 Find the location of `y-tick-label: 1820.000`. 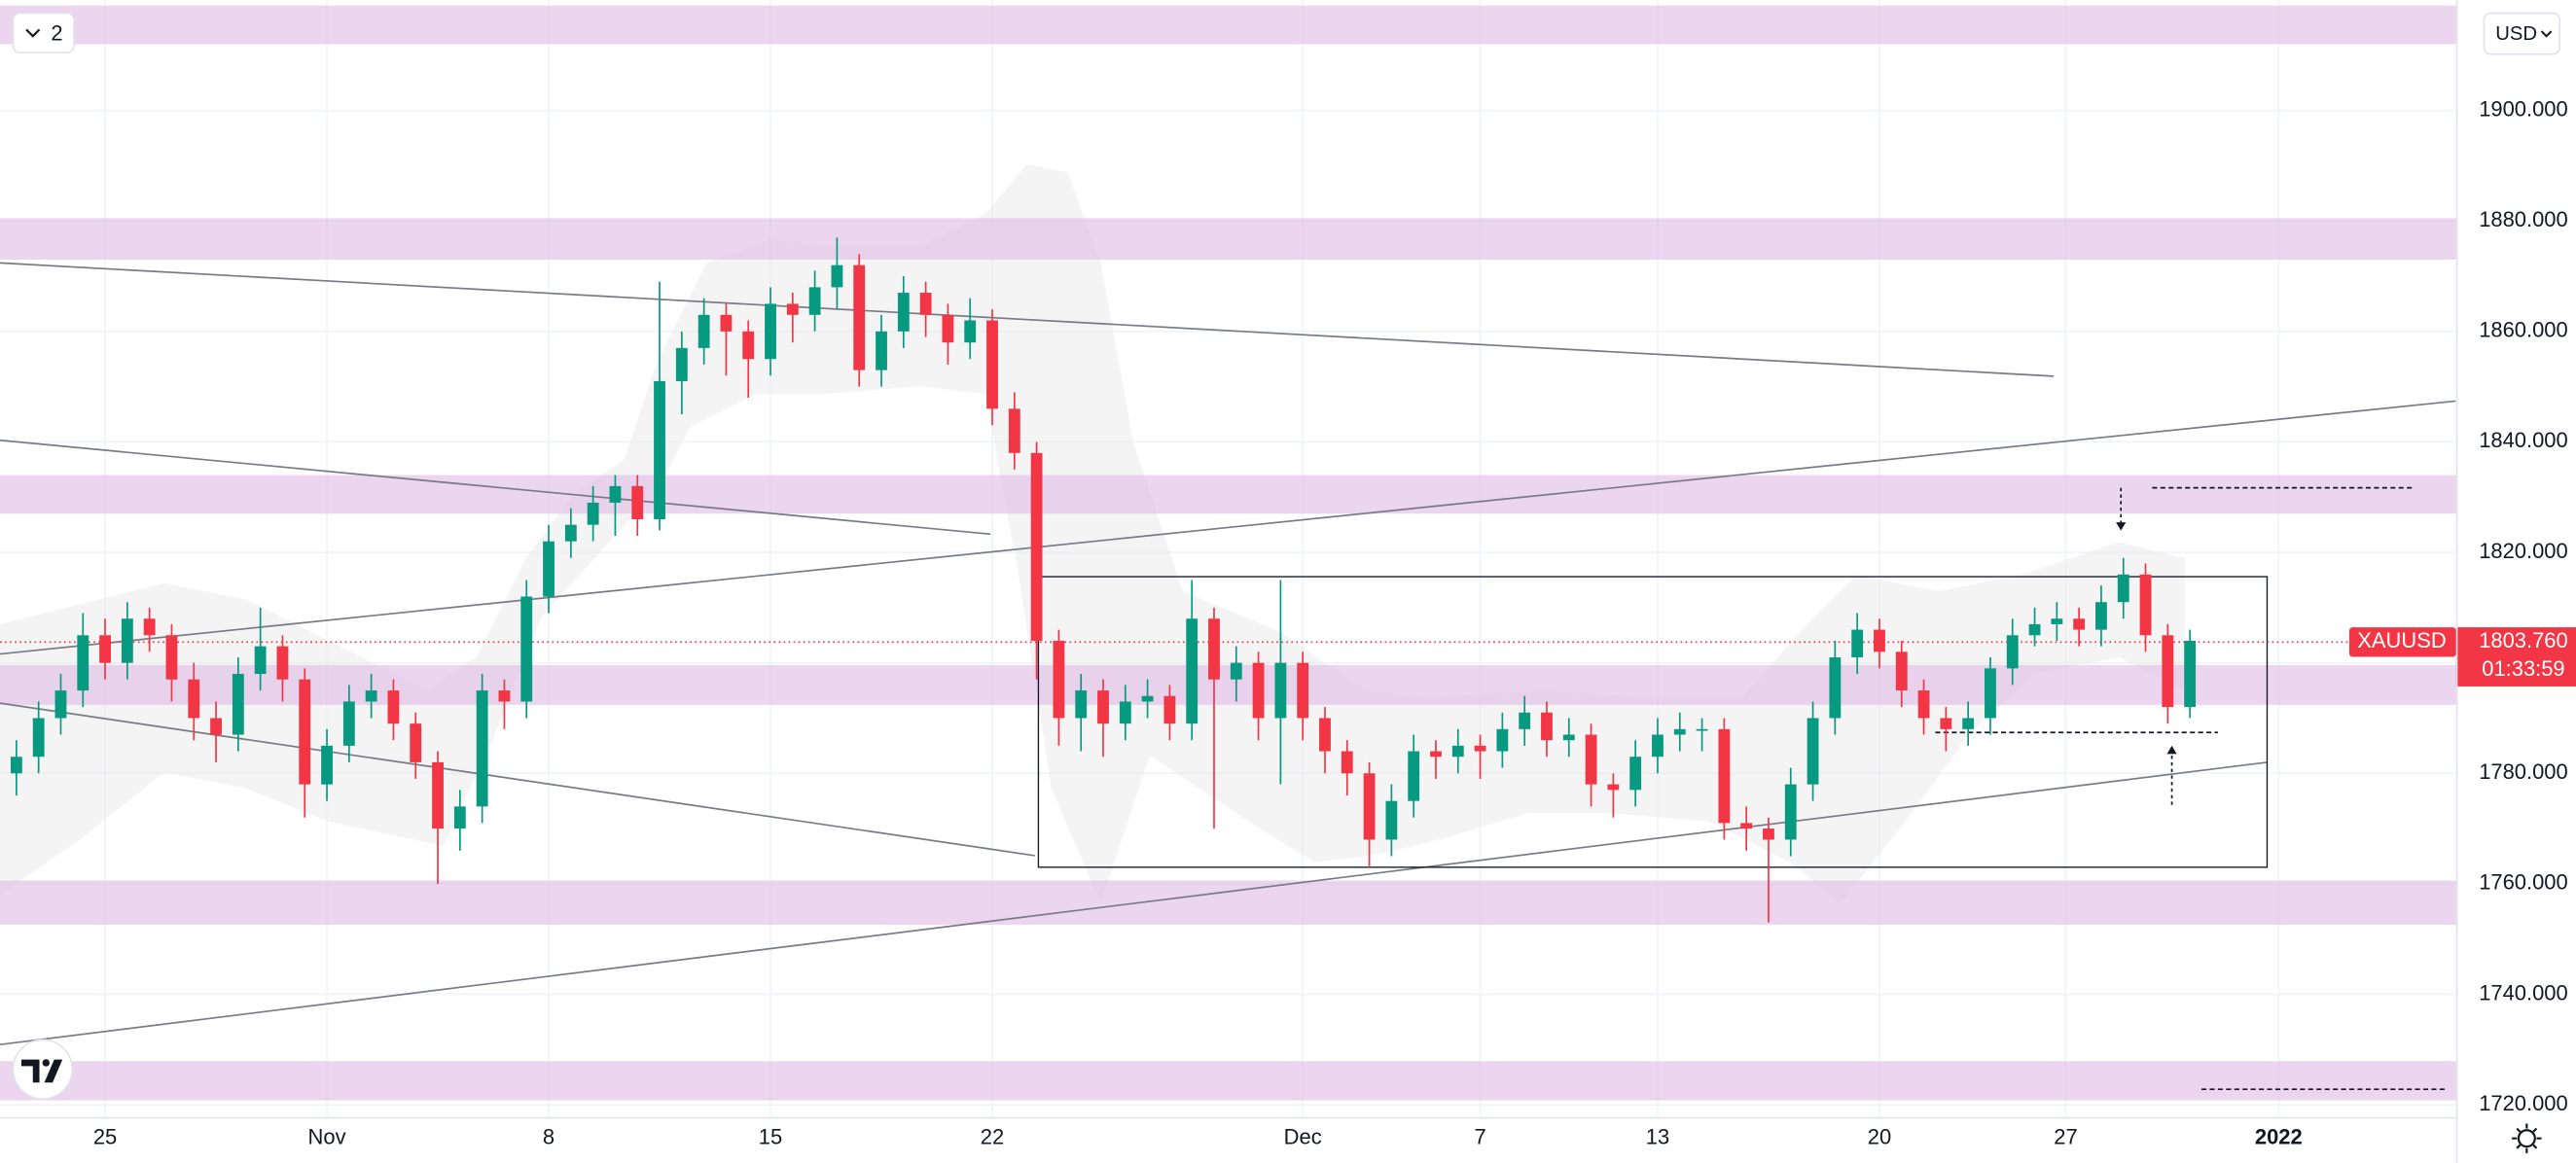

y-tick-label: 1820.000 is located at coordinates (2523, 551).